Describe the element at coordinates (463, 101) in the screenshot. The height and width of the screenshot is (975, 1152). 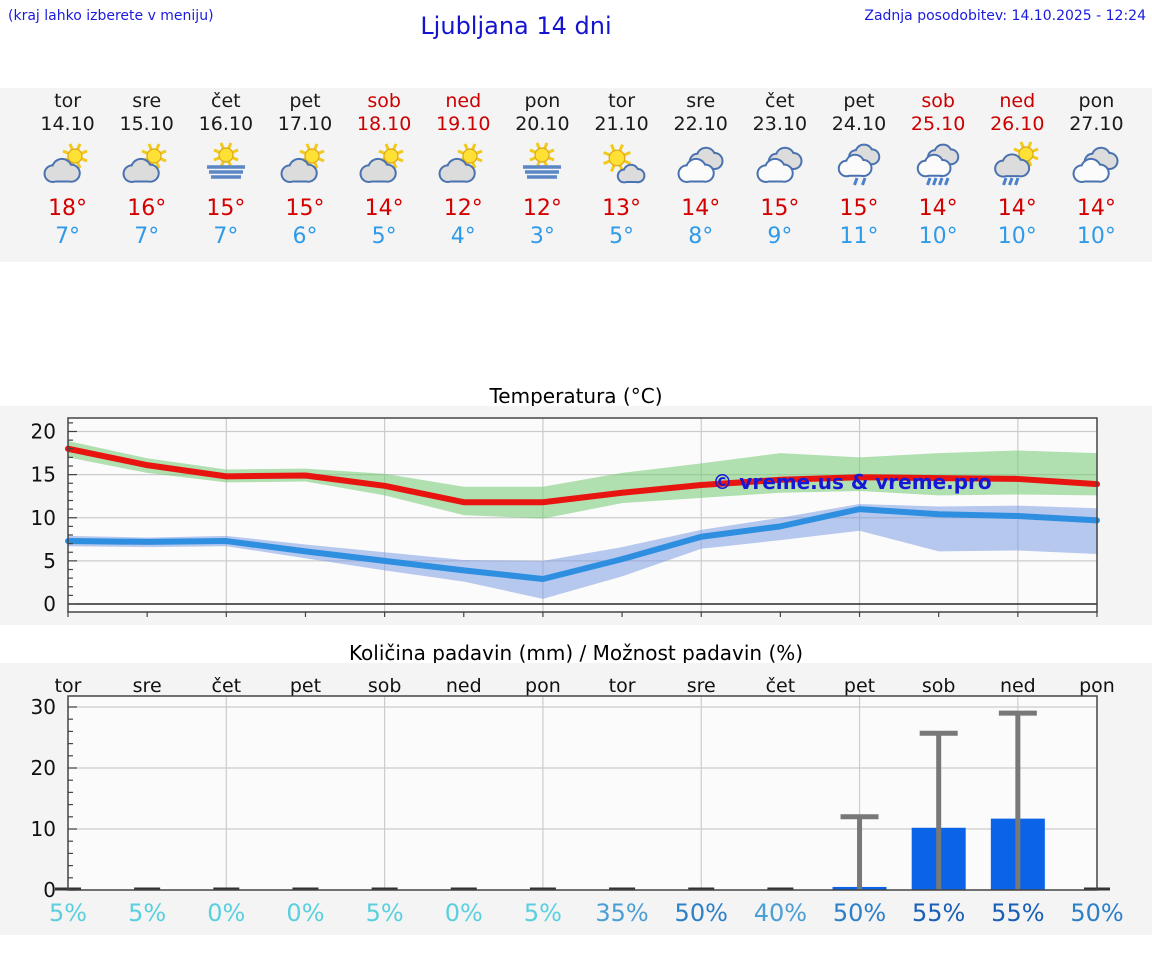
I see `day-name: ned` at that location.